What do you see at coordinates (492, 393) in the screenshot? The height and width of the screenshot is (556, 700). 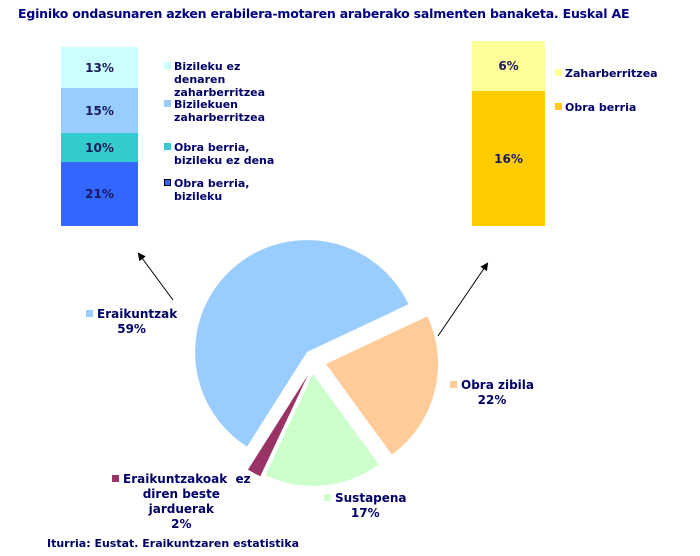 I see `pie-label-obra-zibila: Obra zibila 22%` at bounding box center [492, 393].